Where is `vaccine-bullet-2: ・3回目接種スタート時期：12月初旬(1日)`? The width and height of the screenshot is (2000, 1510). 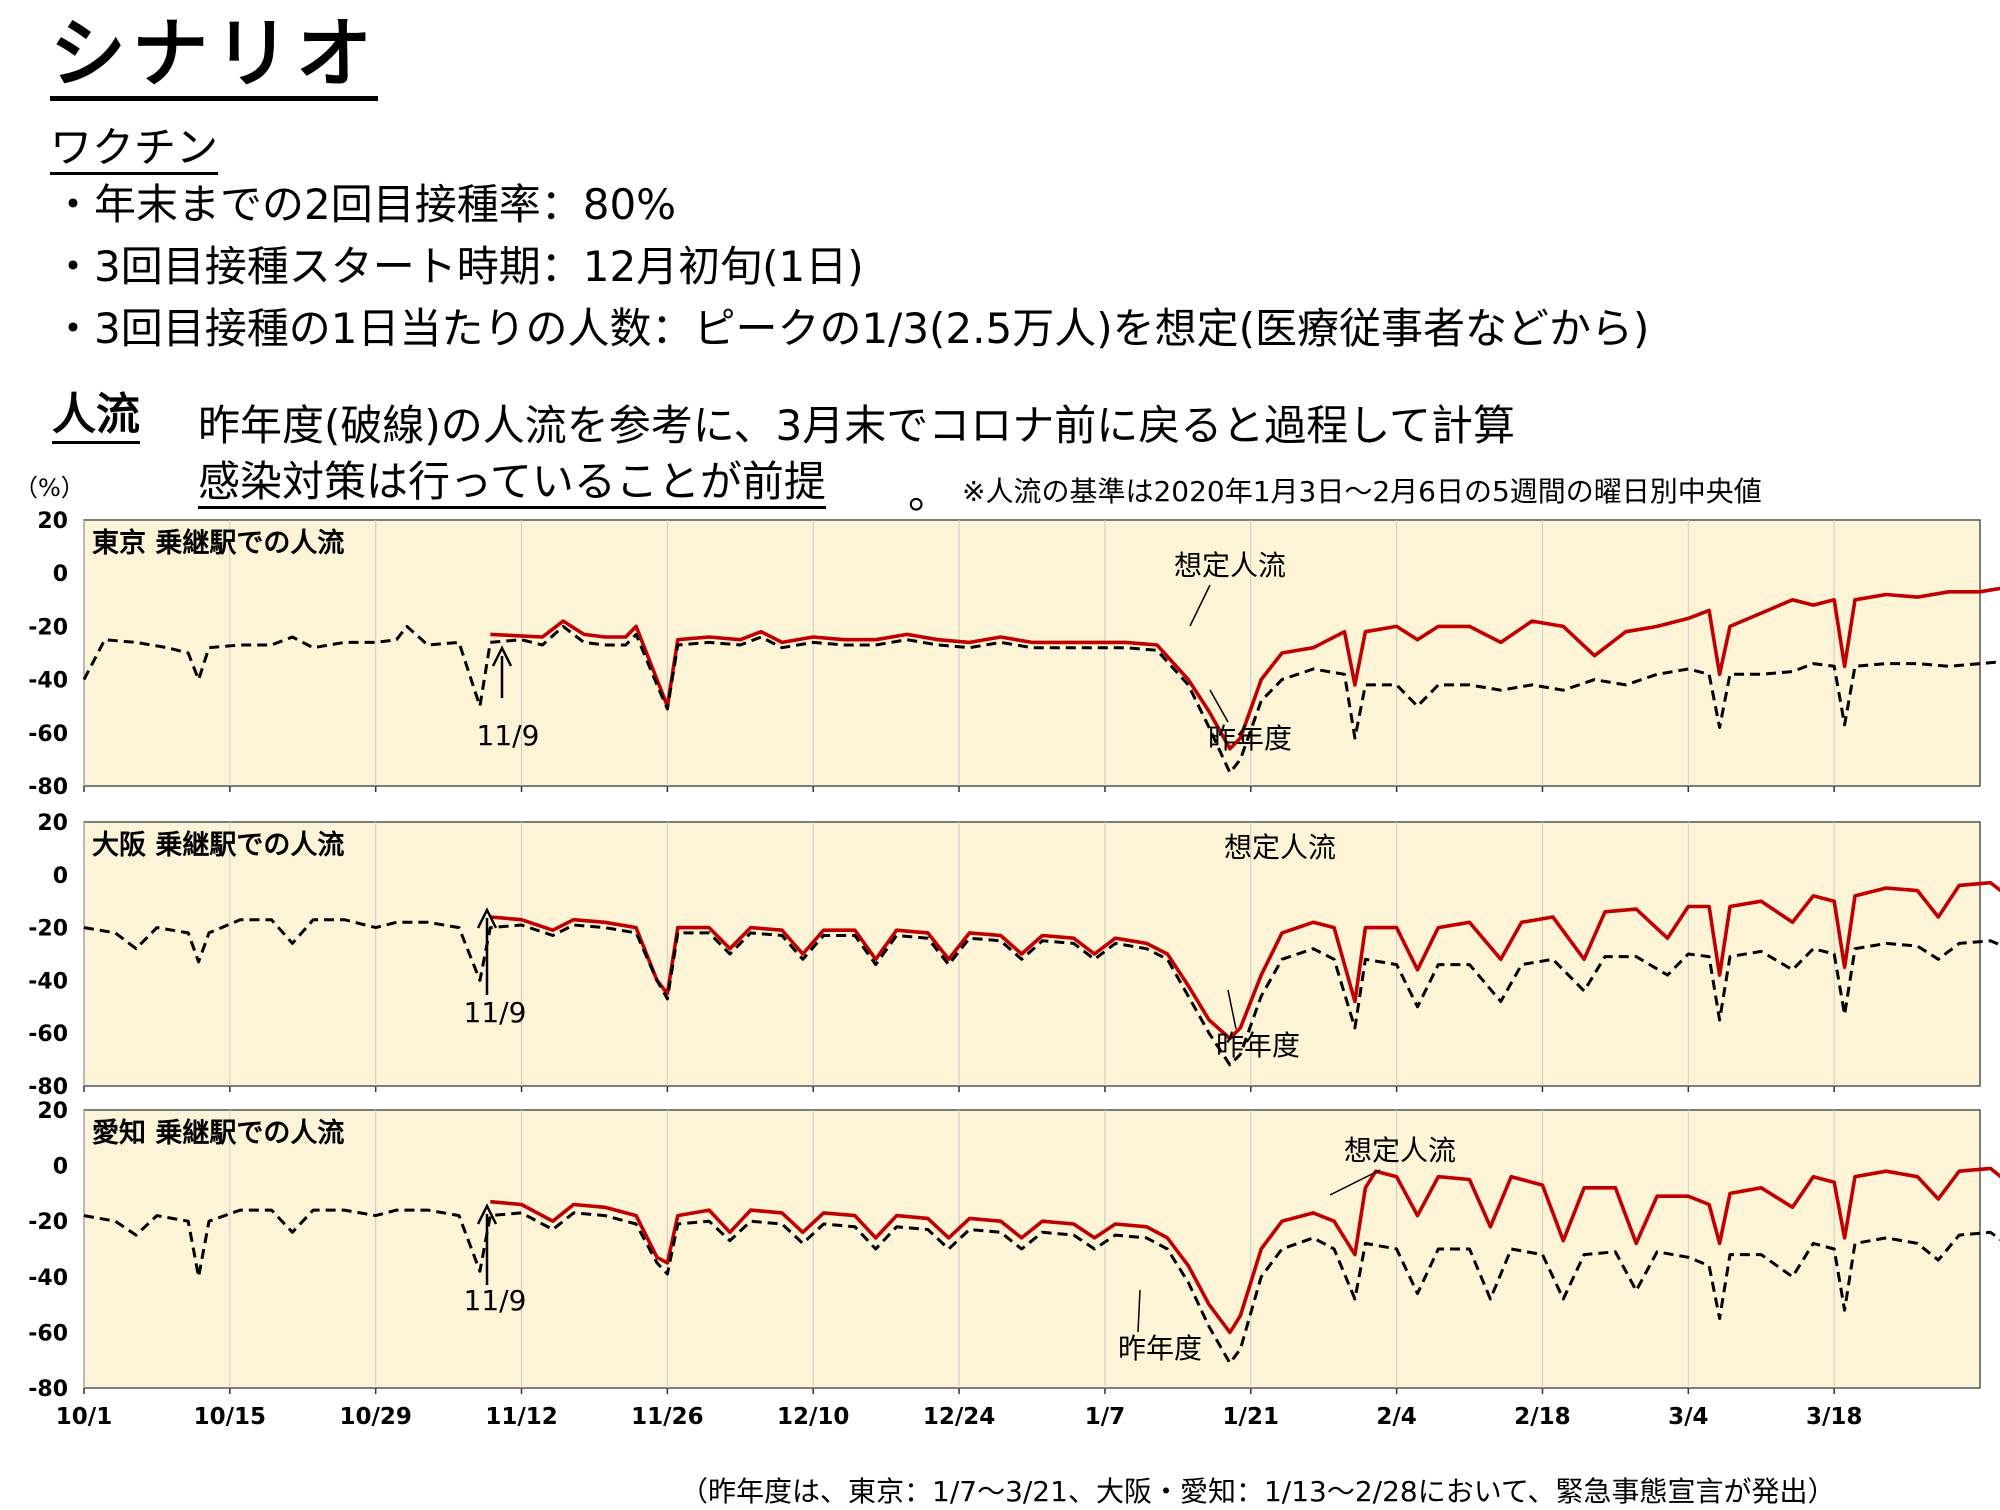 vaccine-bullet-2: ・3回目接種スタート時期：12月初旬(1日) is located at coordinates (458, 266).